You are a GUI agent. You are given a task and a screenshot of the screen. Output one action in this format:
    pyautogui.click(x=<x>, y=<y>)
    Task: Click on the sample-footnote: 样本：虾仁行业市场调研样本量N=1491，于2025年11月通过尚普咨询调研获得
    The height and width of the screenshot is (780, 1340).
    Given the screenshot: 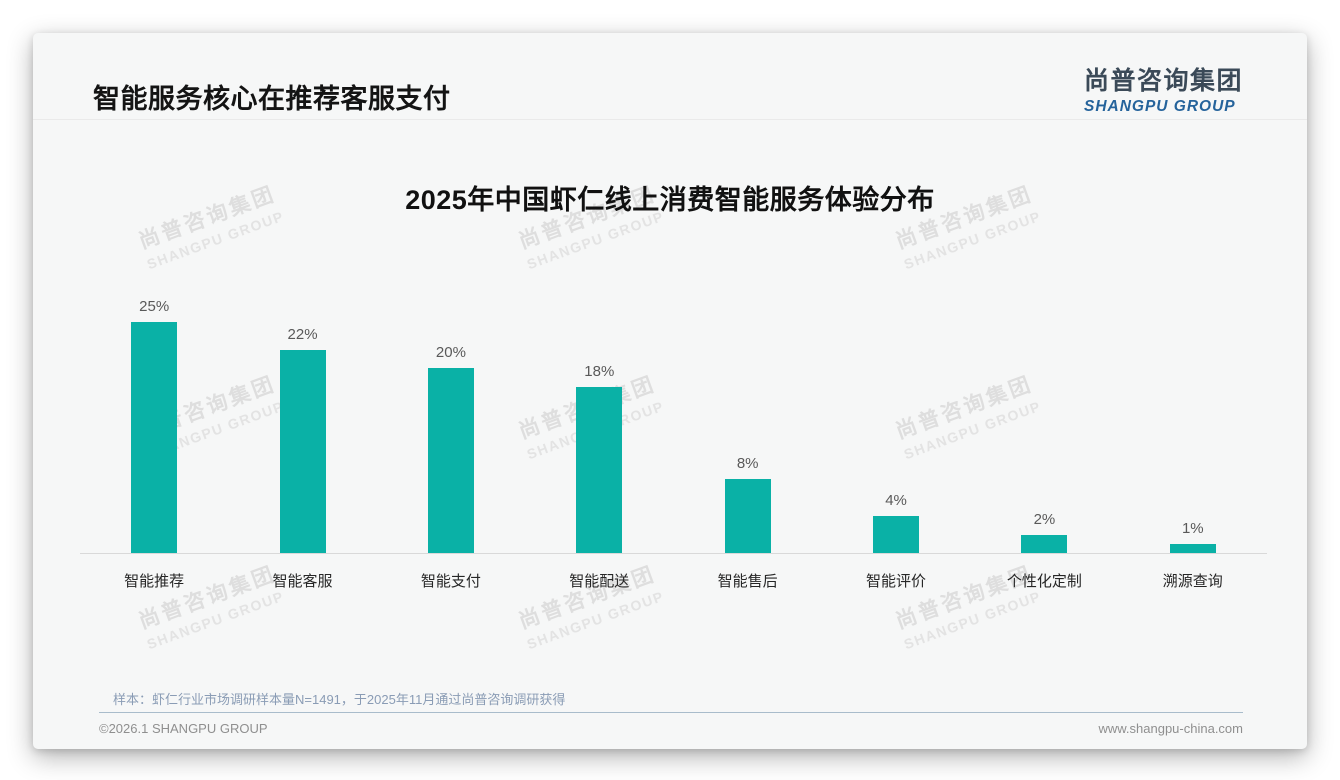 What is the action you would take?
    pyautogui.click(x=339, y=699)
    